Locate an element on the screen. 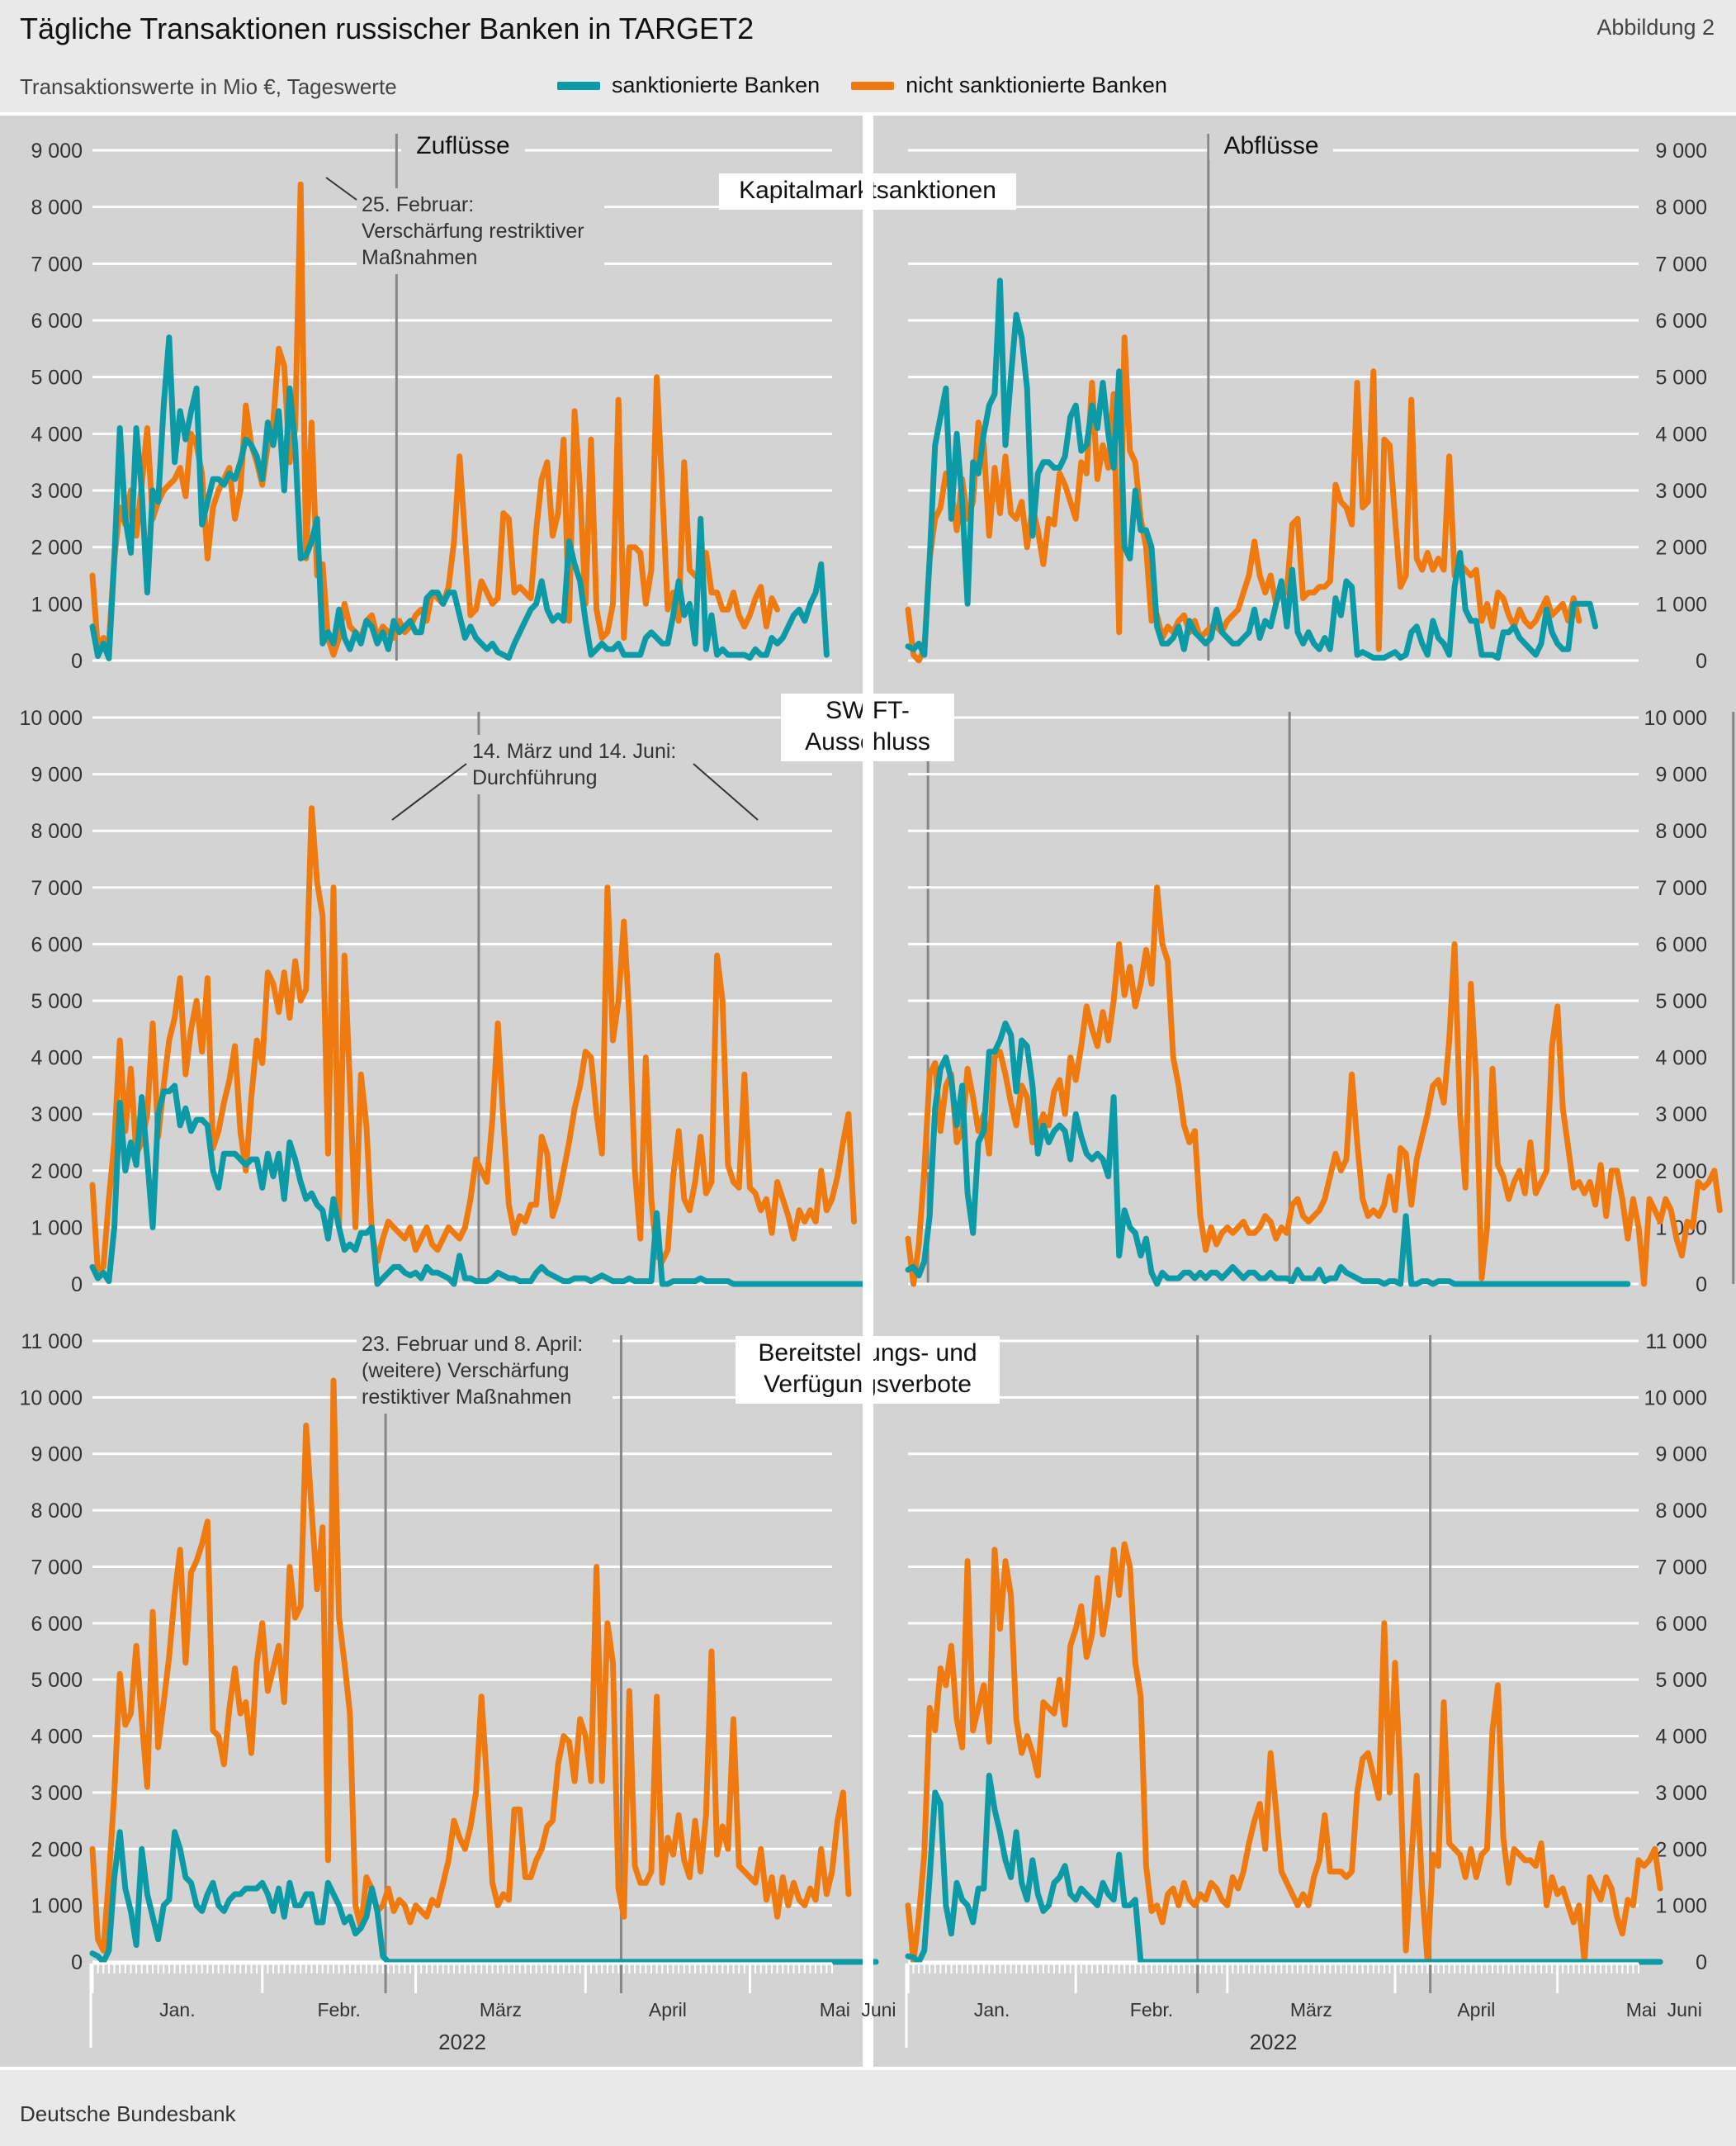  annotation-text: 14. März und 14. Juni: is located at coordinates (574, 751).